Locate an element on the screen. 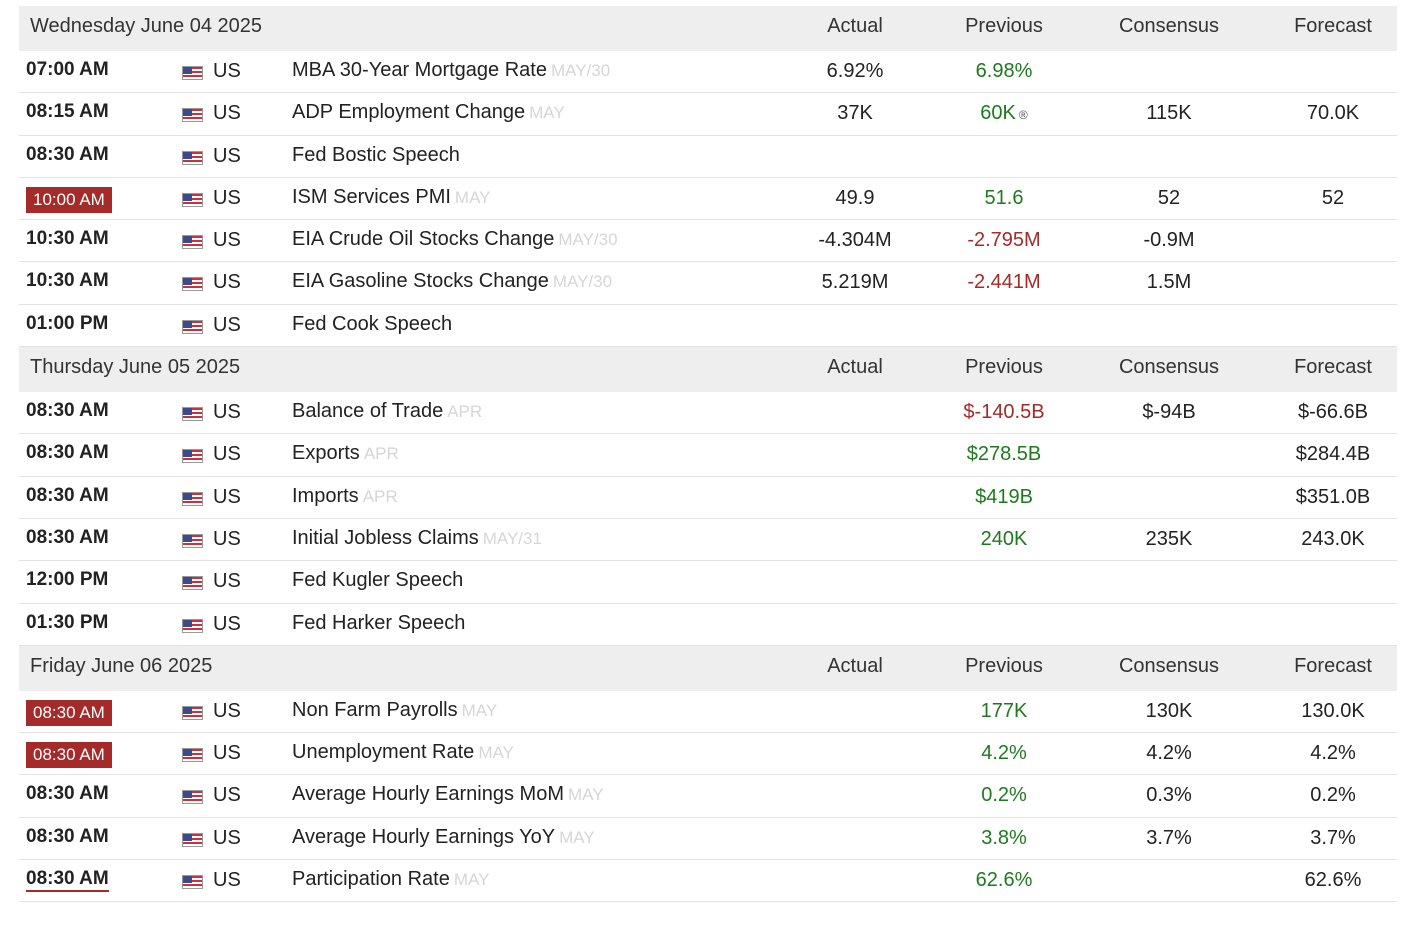  event-previous: $-140.5B is located at coordinates (1004, 412).